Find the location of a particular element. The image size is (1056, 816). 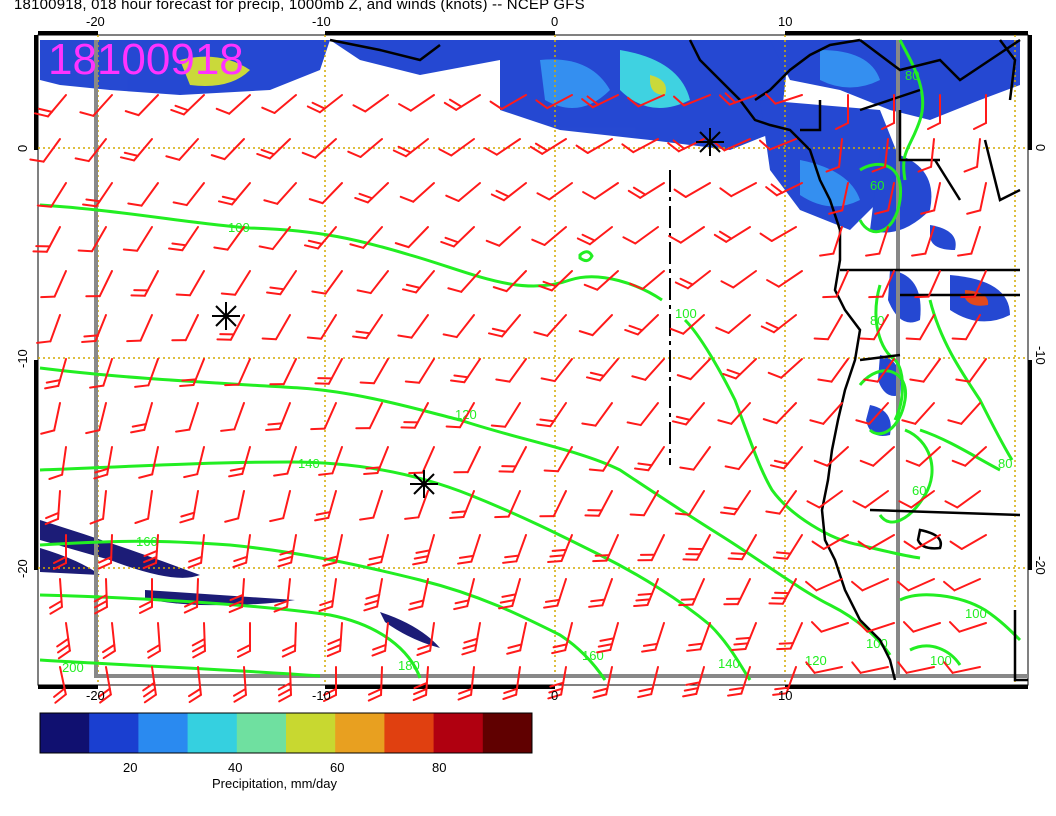

top-axis-bar is located at coordinates (906, 33).